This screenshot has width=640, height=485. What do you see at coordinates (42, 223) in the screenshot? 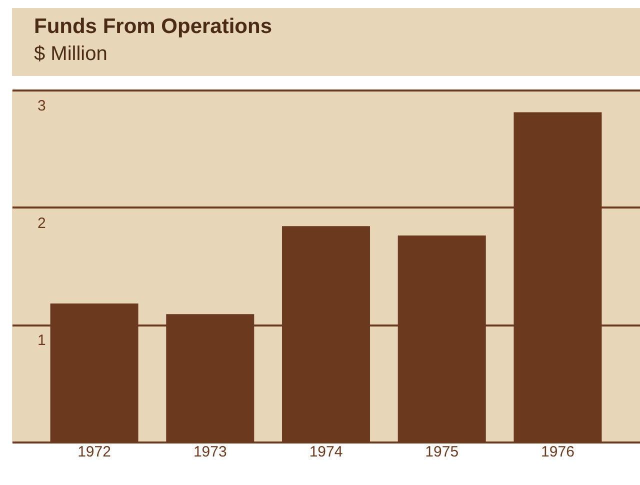
I see `y-tick-label: 2` at bounding box center [42, 223].